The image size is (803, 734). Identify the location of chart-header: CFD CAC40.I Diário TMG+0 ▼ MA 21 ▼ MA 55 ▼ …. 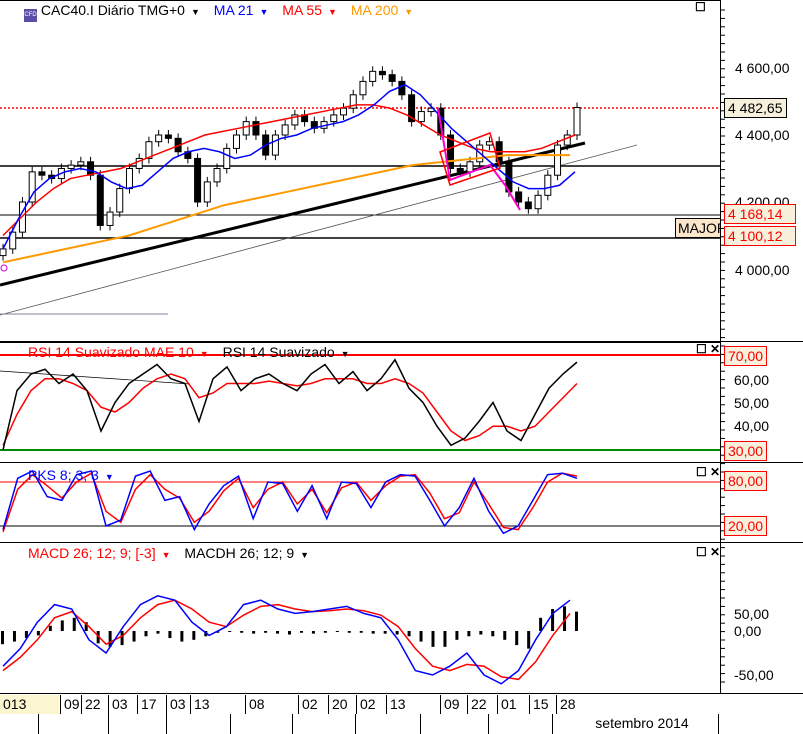
(223, 12).